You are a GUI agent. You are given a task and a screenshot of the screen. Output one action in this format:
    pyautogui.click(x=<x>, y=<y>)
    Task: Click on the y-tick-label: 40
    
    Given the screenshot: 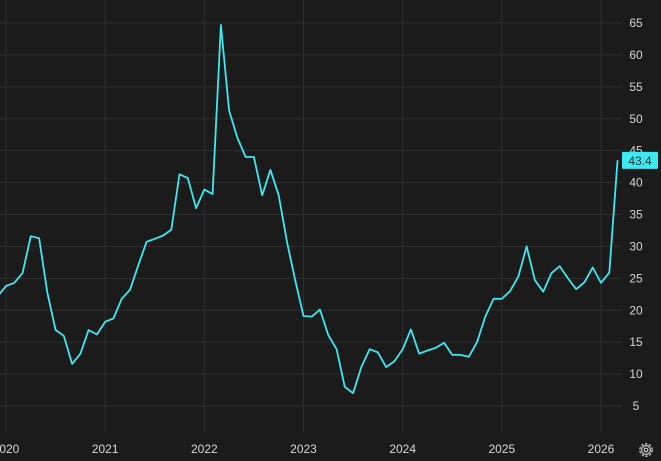 What is the action you would take?
    pyautogui.click(x=636, y=183)
    